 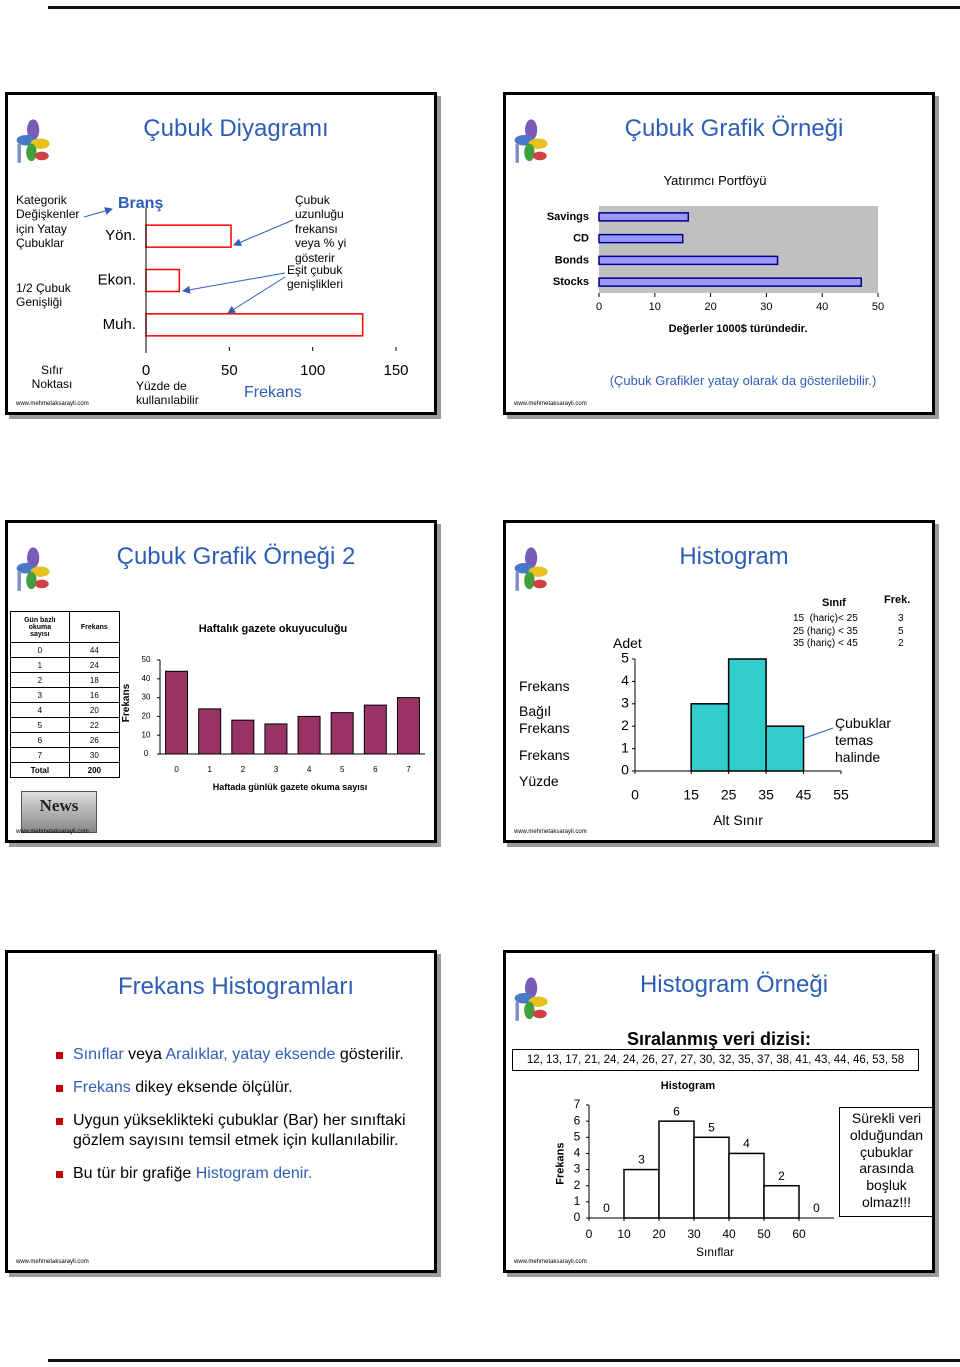 What do you see at coordinates (715, 180) in the screenshot?
I see `chart-title: Yatırımcı Portföyü` at bounding box center [715, 180].